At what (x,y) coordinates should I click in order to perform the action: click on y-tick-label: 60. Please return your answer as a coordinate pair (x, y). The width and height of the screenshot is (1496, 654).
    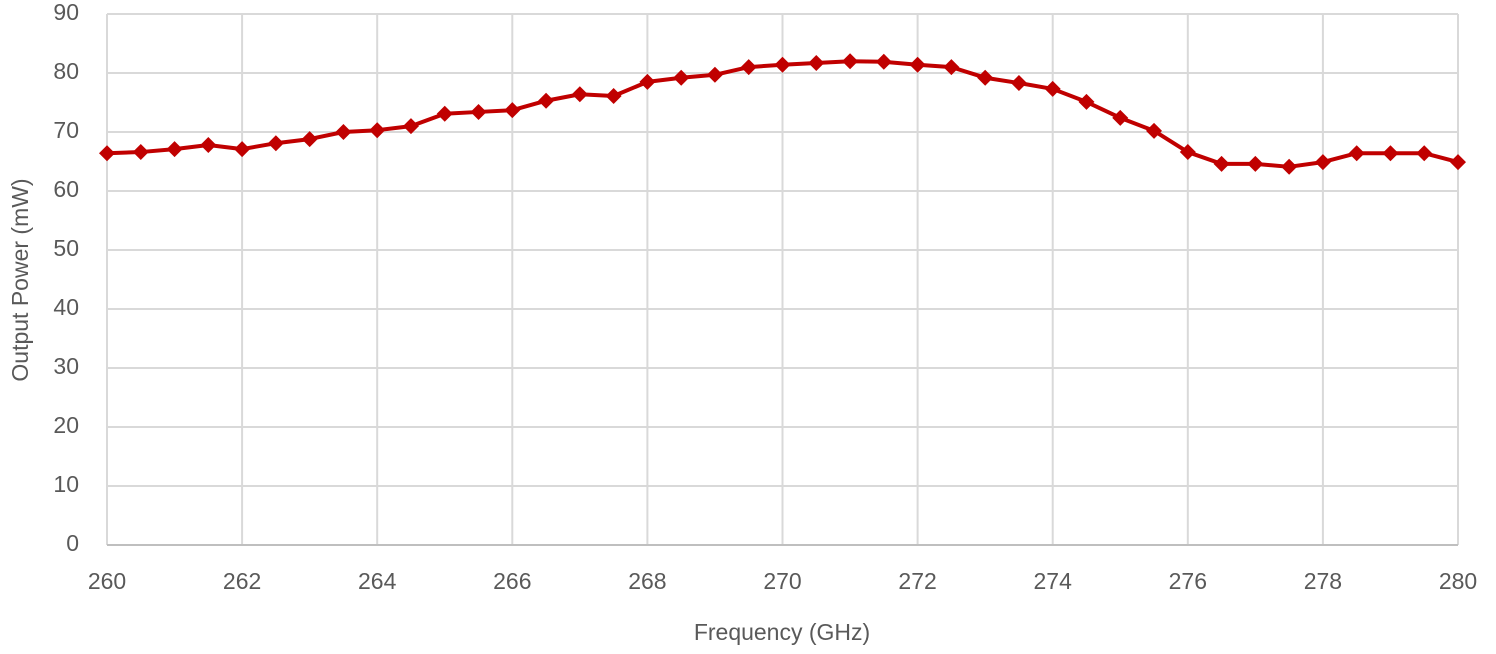
    Looking at the image, I should click on (66, 189).